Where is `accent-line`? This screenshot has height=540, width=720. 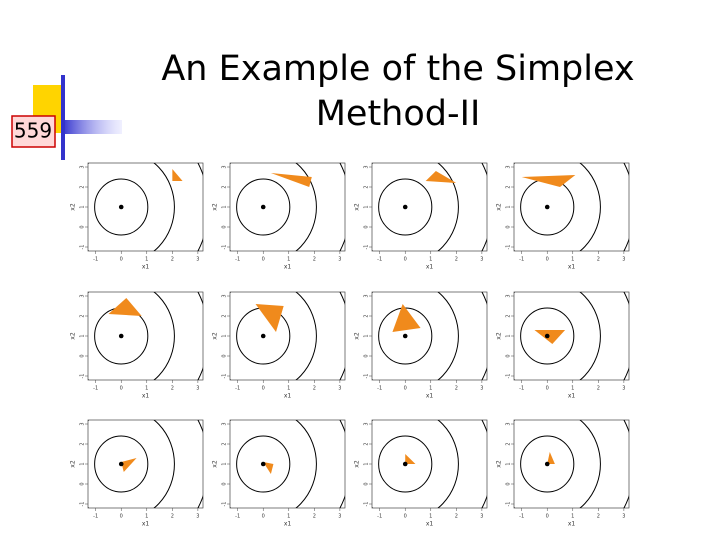
accent-line is located at coordinates (63, 117).